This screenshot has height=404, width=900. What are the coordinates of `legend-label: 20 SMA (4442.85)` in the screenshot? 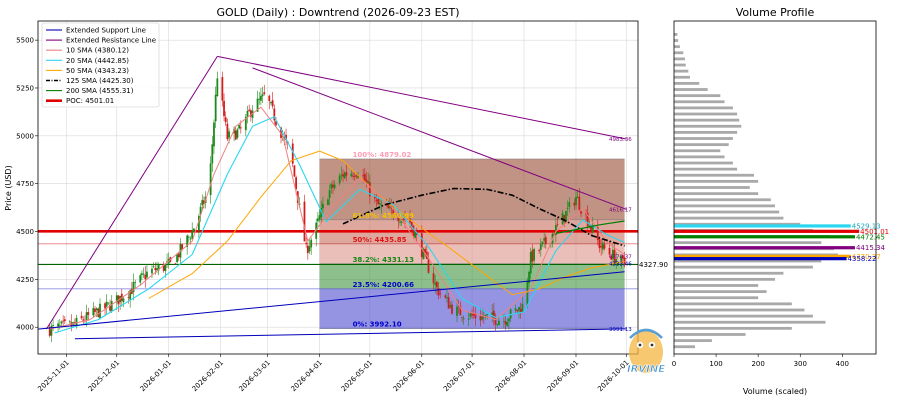 It's located at (97, 61).